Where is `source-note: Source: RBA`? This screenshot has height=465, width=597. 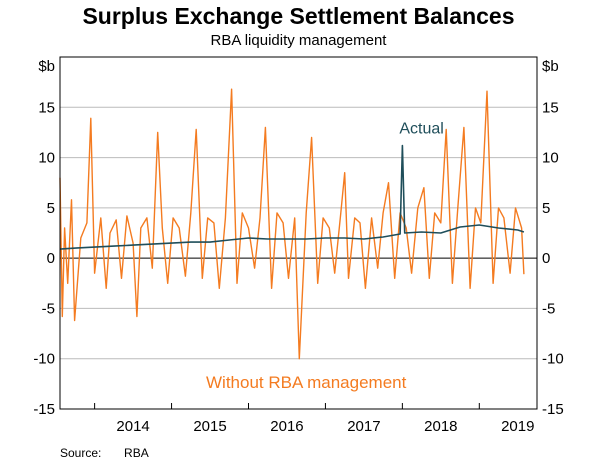 source-note: Source: RBA is located at coordinates (104, 453).